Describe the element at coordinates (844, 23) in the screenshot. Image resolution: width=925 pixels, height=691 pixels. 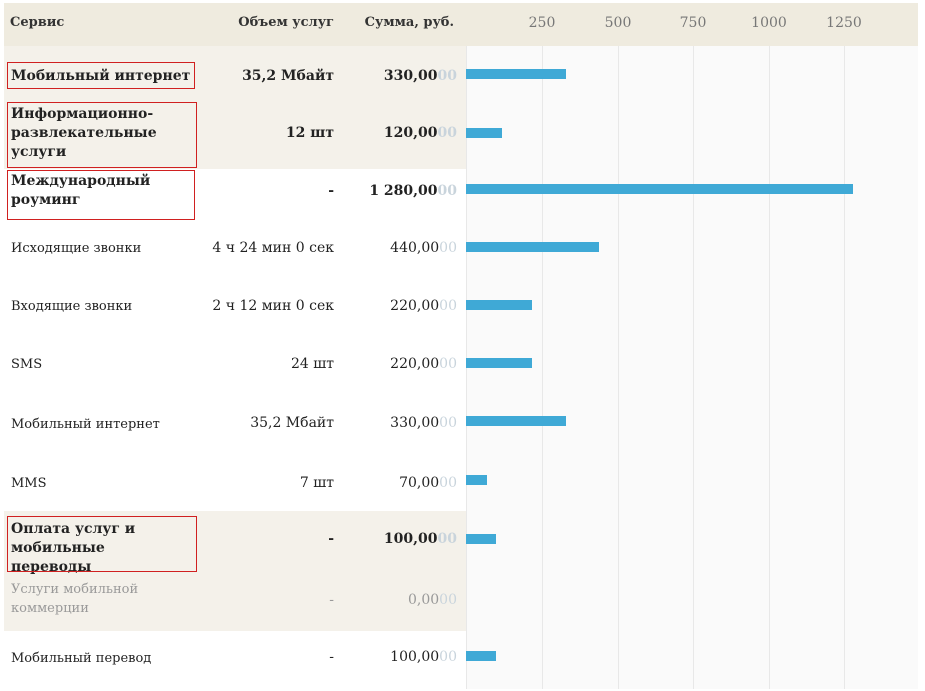
I see `axis-tick: 1250` at that location.